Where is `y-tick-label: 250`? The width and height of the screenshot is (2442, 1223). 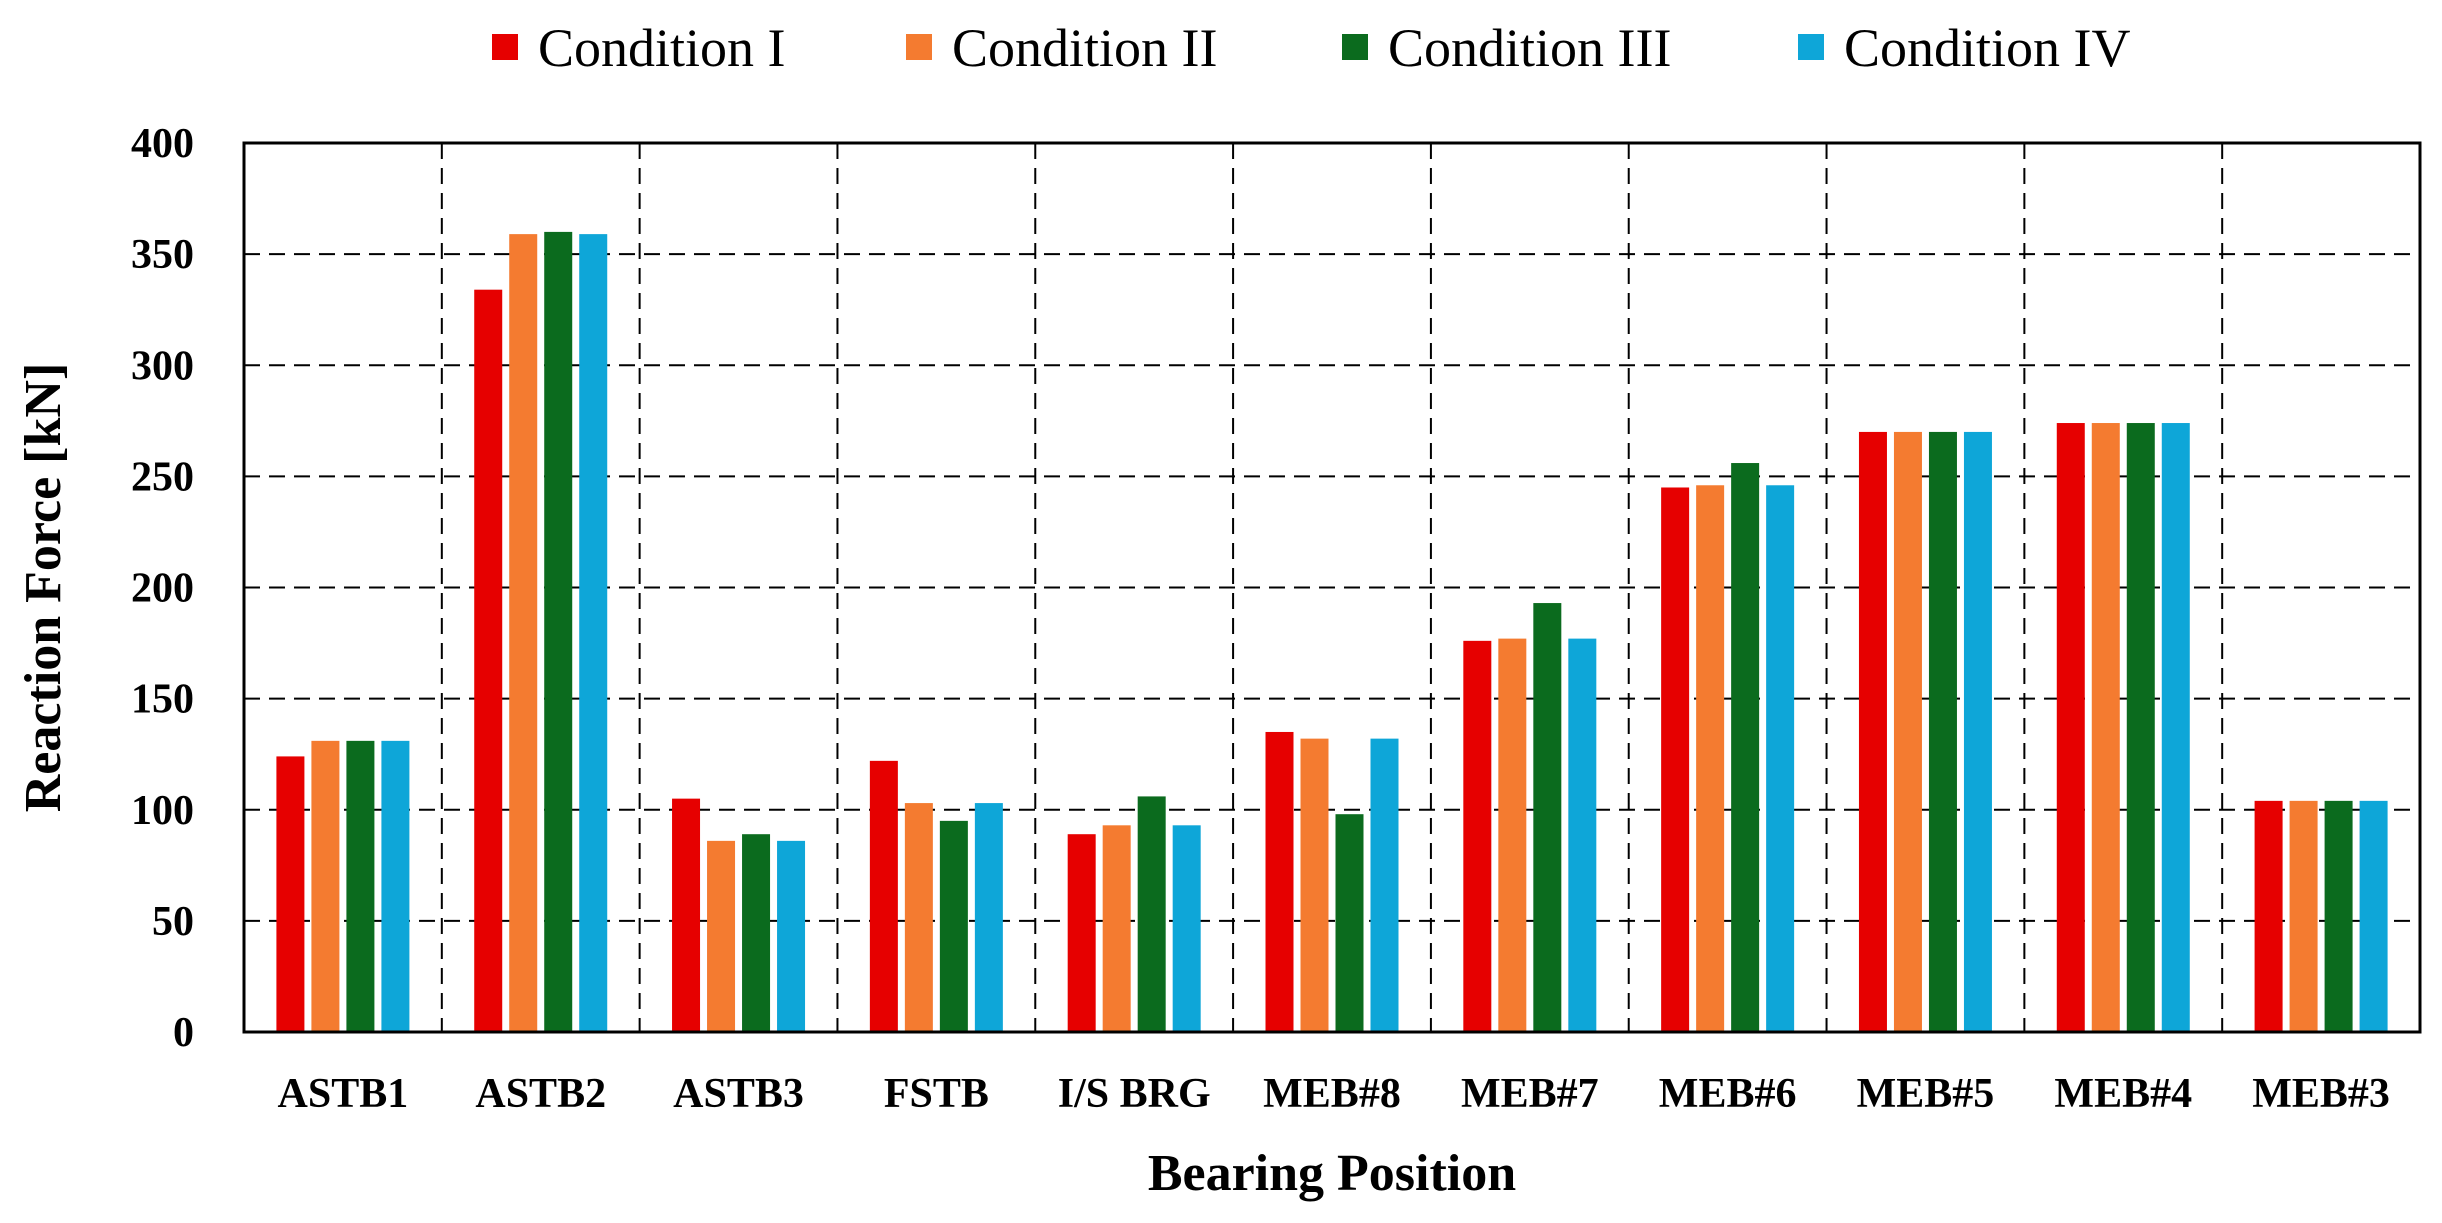 y-tick-label: 250 is located at coordinates (162, 477).